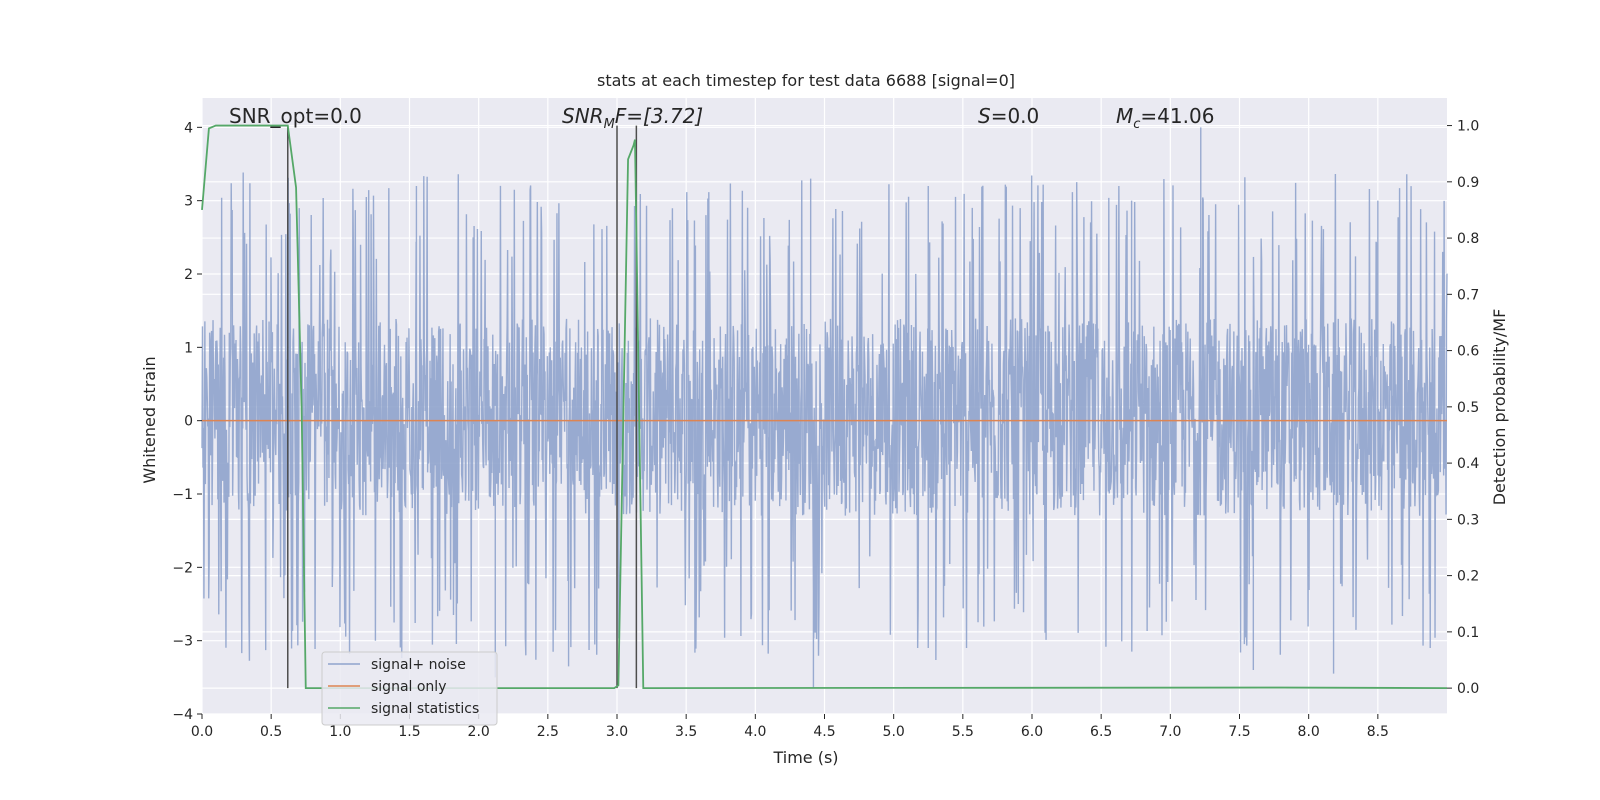 This screenshot has height=800, width=1600. I want to click on x-tick-label: 7.0, so click(1170, 732).